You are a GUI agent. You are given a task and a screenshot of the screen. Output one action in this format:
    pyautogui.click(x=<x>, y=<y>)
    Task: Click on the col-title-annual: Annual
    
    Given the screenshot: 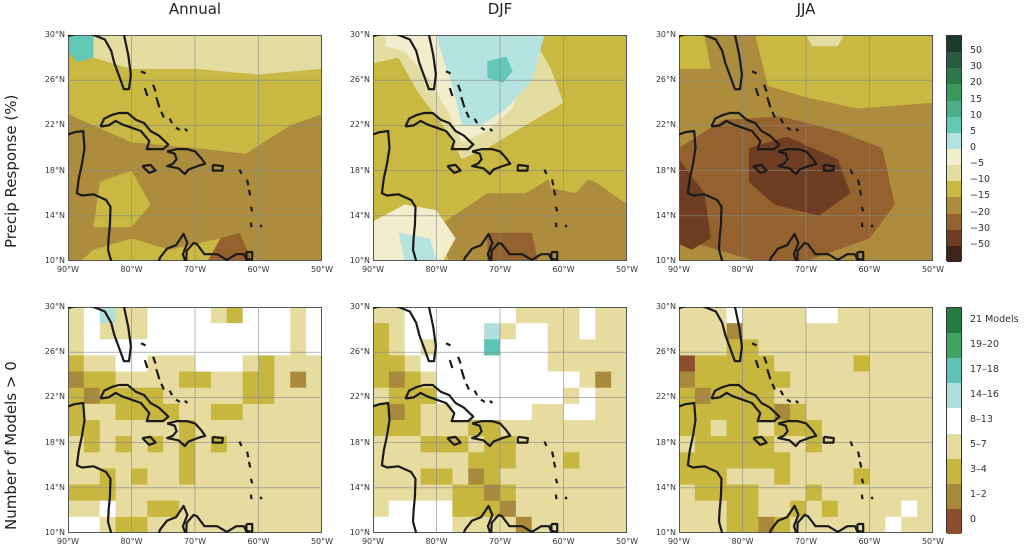 What is the action you would take?
    pyautogui.click(x=195, y=9)
    